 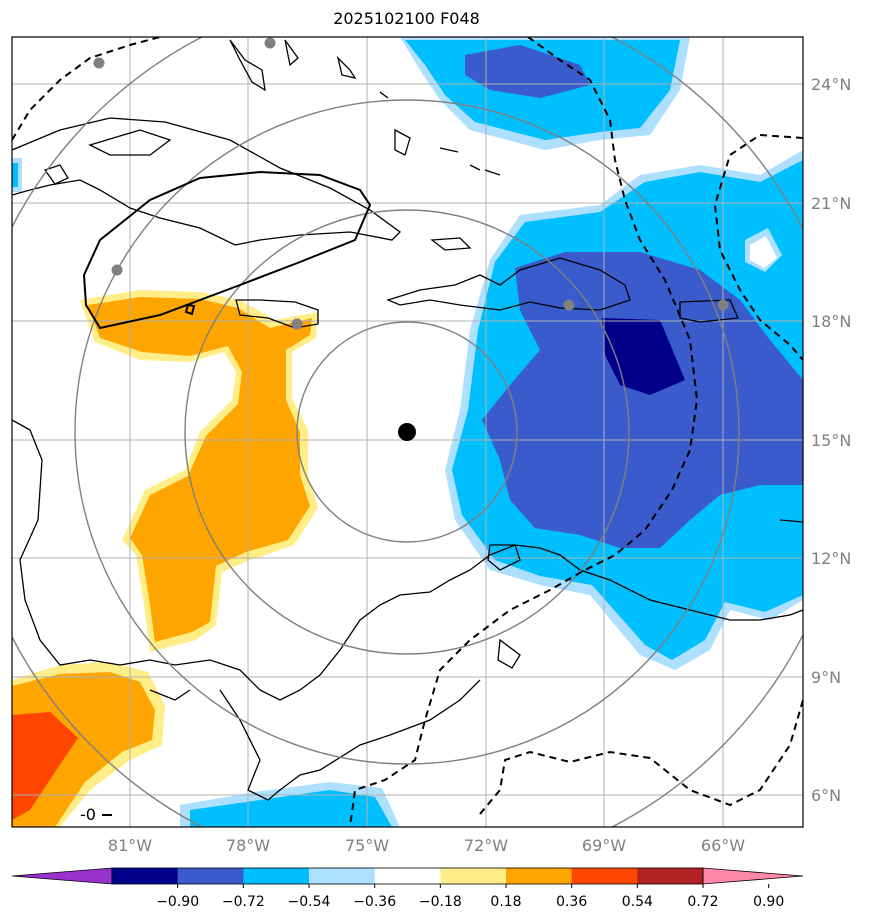 I want to click on lat-tick: 21°N, so click(x=831, y=203).